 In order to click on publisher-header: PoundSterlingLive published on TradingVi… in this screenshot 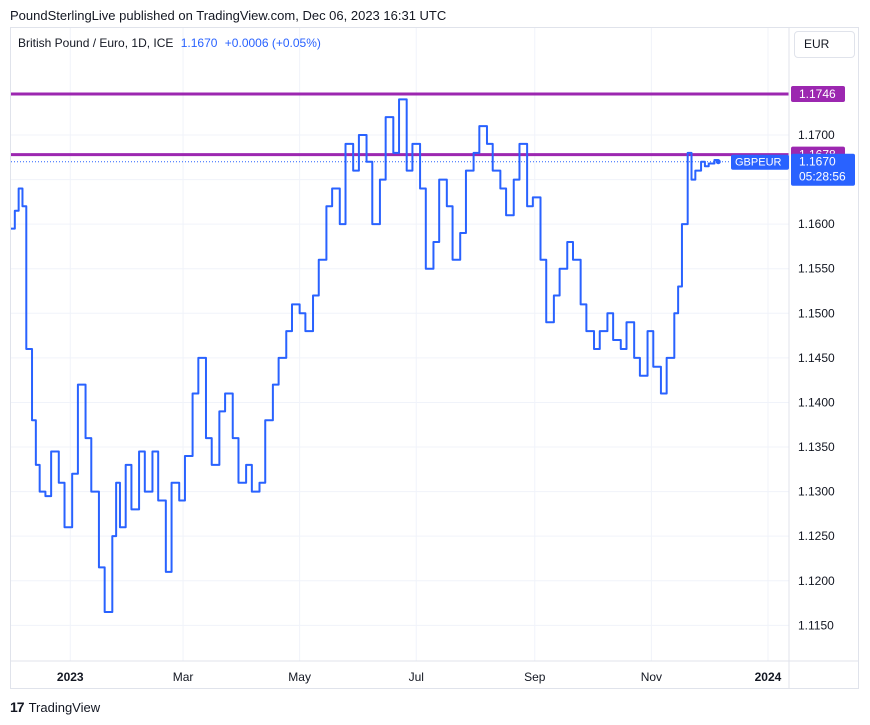, I will do `click(228, 15)`.